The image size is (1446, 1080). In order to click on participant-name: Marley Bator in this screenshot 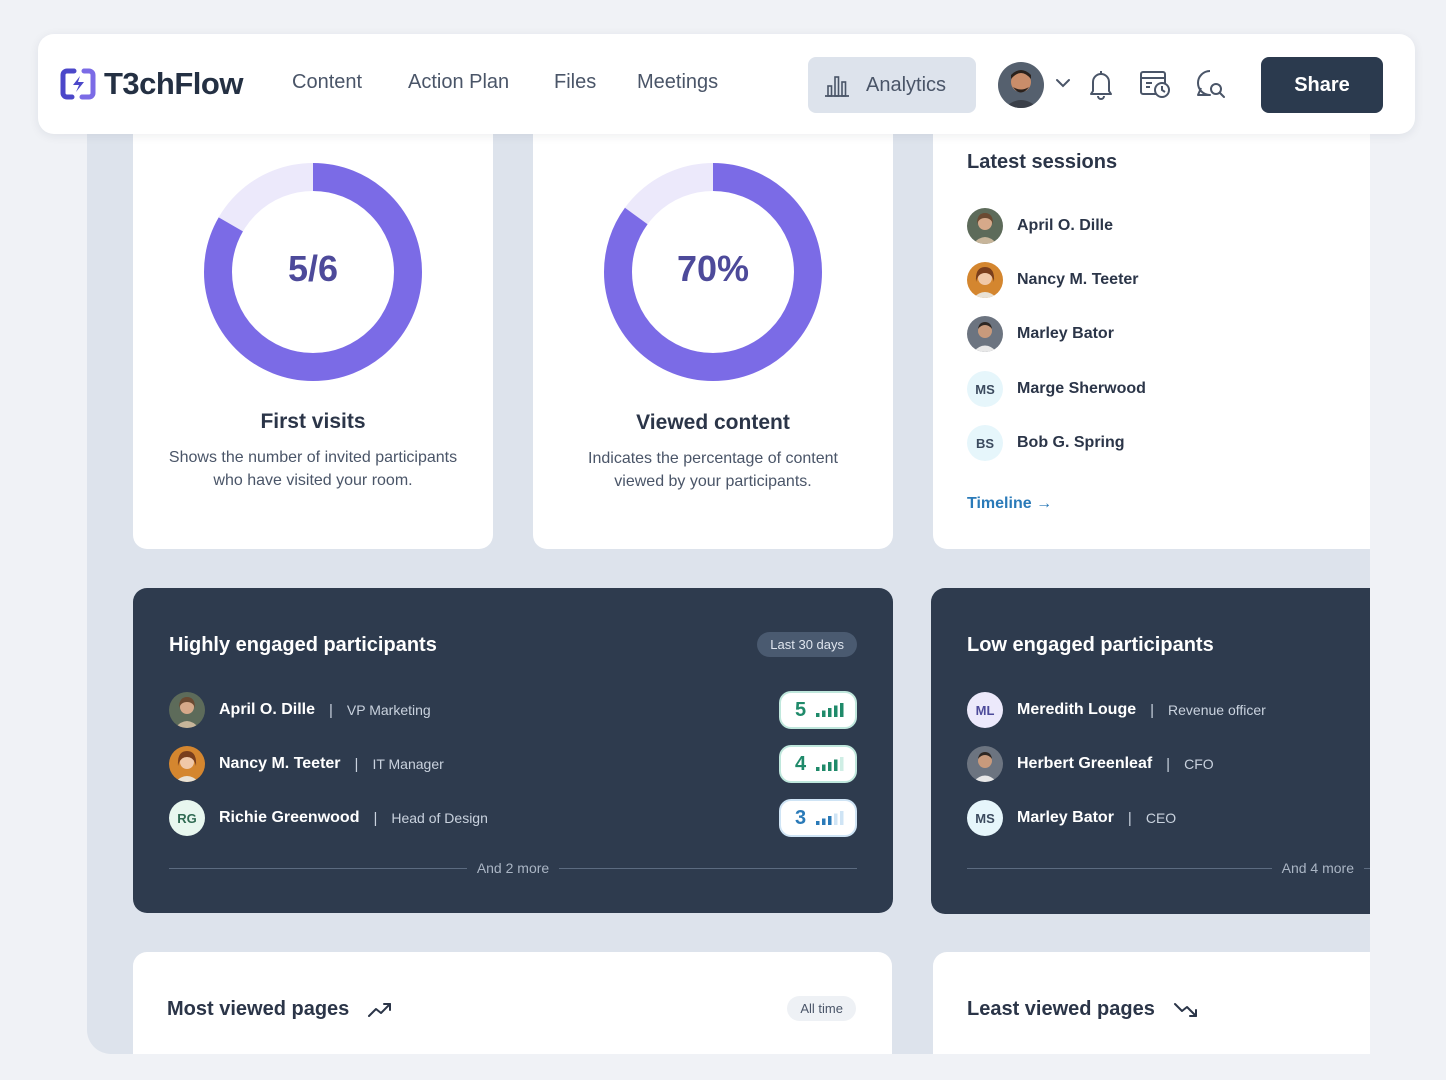, I will do `click(1065, 817)`.